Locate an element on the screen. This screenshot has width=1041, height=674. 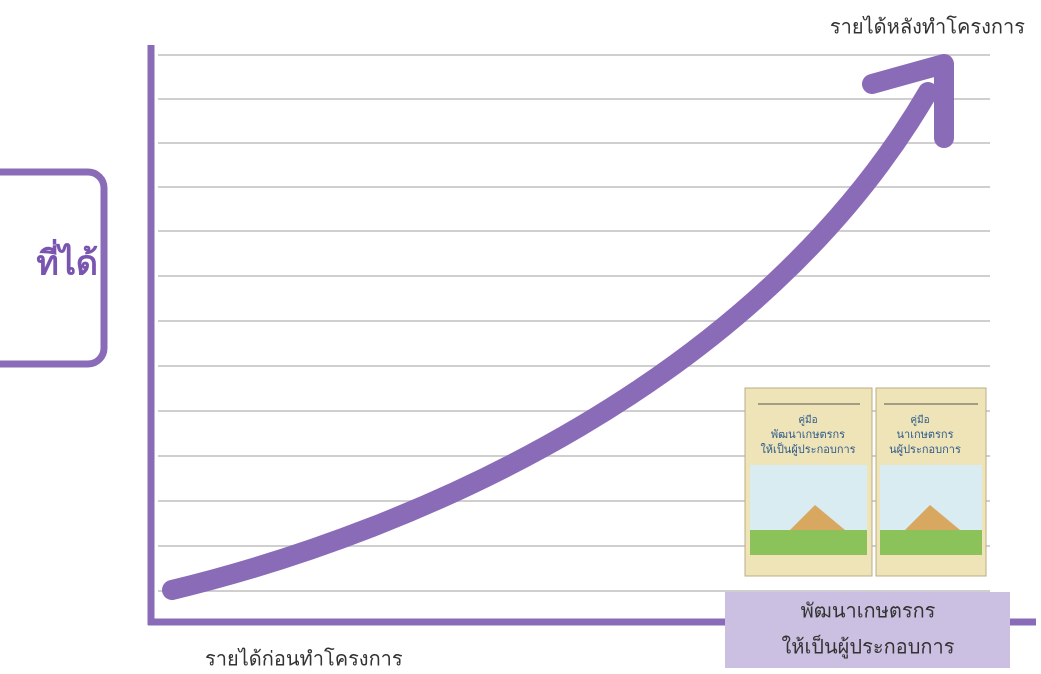
side-box-text: ที่ได้ is located at coordinates (67, 261).